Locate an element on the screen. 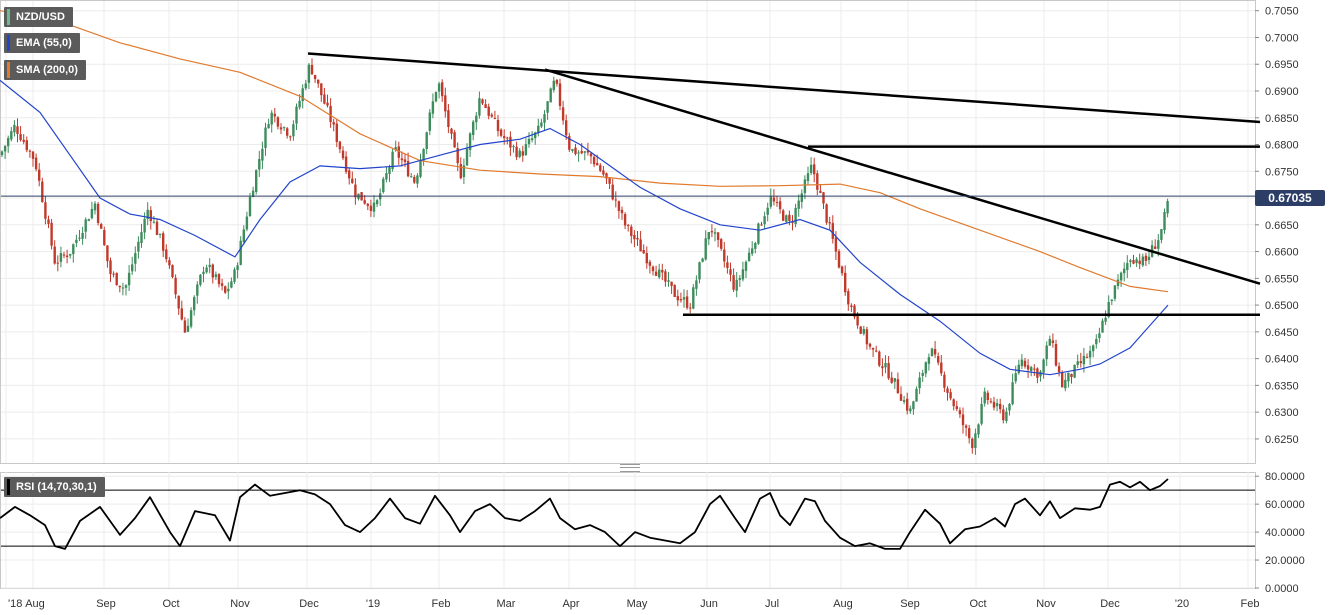  x-tick-label: Dec is located at coordinates (1110, 604).